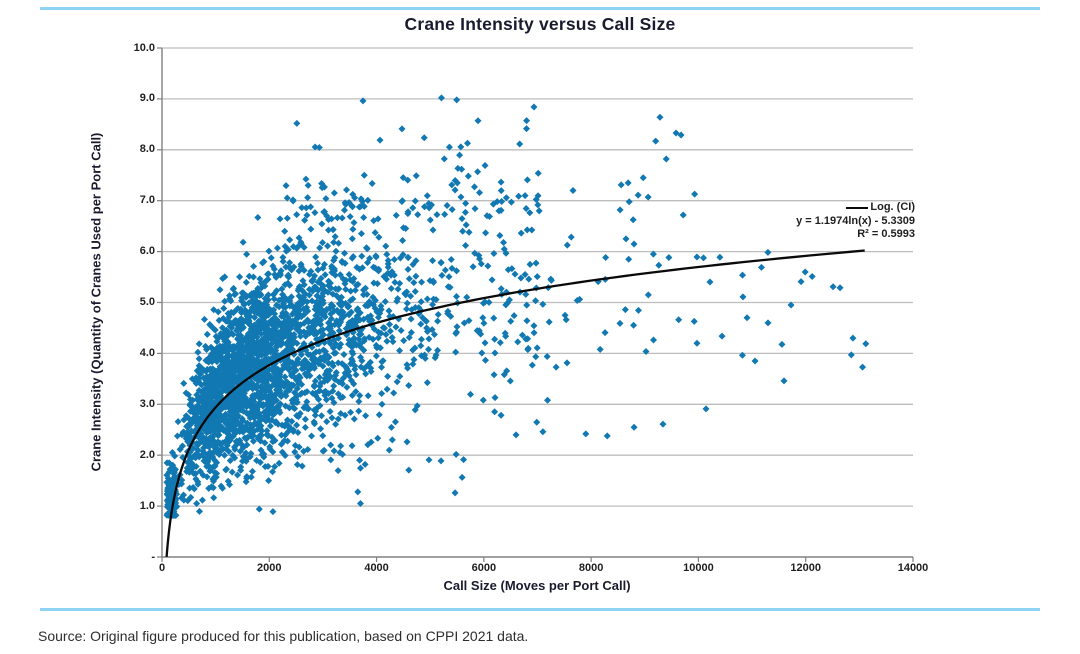  Describe the element at coordinates (147, 352) in the screenshot. I see `y-tick-label: 4.0` at that location.